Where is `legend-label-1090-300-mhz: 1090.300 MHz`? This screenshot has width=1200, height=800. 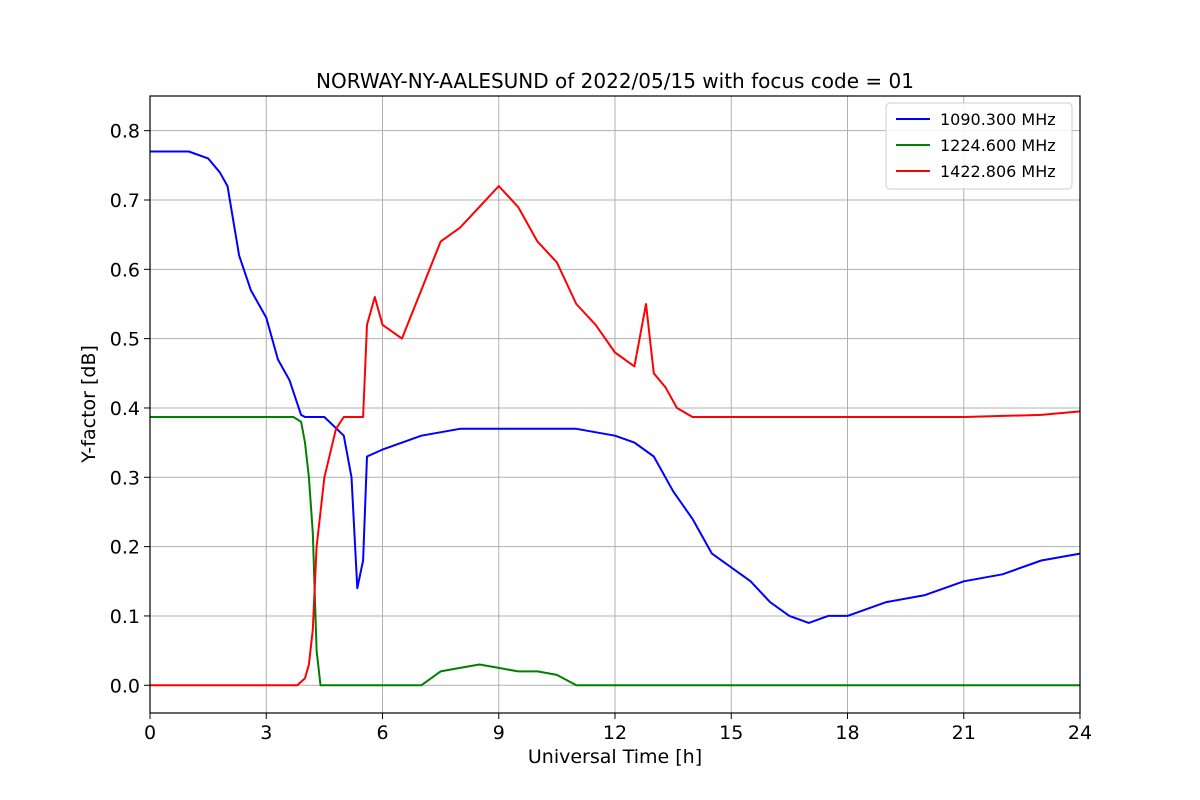
legend-label-1090-300-mhz: 1090.300 MHz is located at coordinates (998, 119).